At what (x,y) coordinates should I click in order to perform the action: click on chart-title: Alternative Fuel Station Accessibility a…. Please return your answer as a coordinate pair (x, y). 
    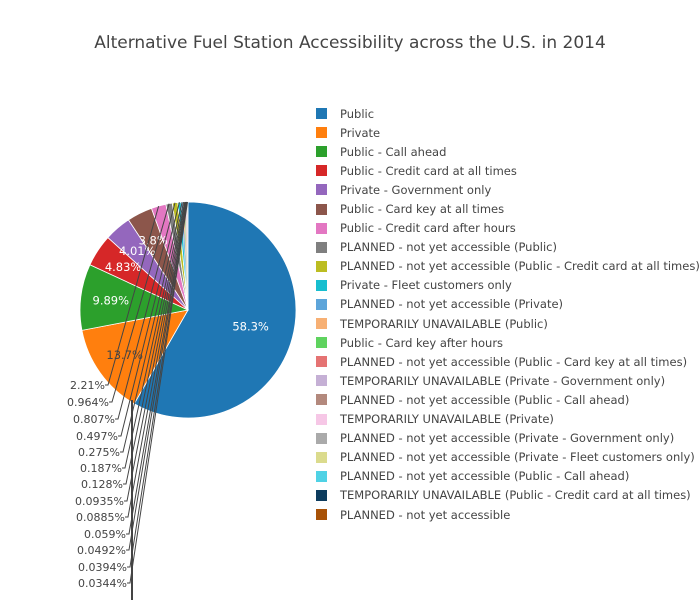
    Looking at the image, I should click on (350, 43).